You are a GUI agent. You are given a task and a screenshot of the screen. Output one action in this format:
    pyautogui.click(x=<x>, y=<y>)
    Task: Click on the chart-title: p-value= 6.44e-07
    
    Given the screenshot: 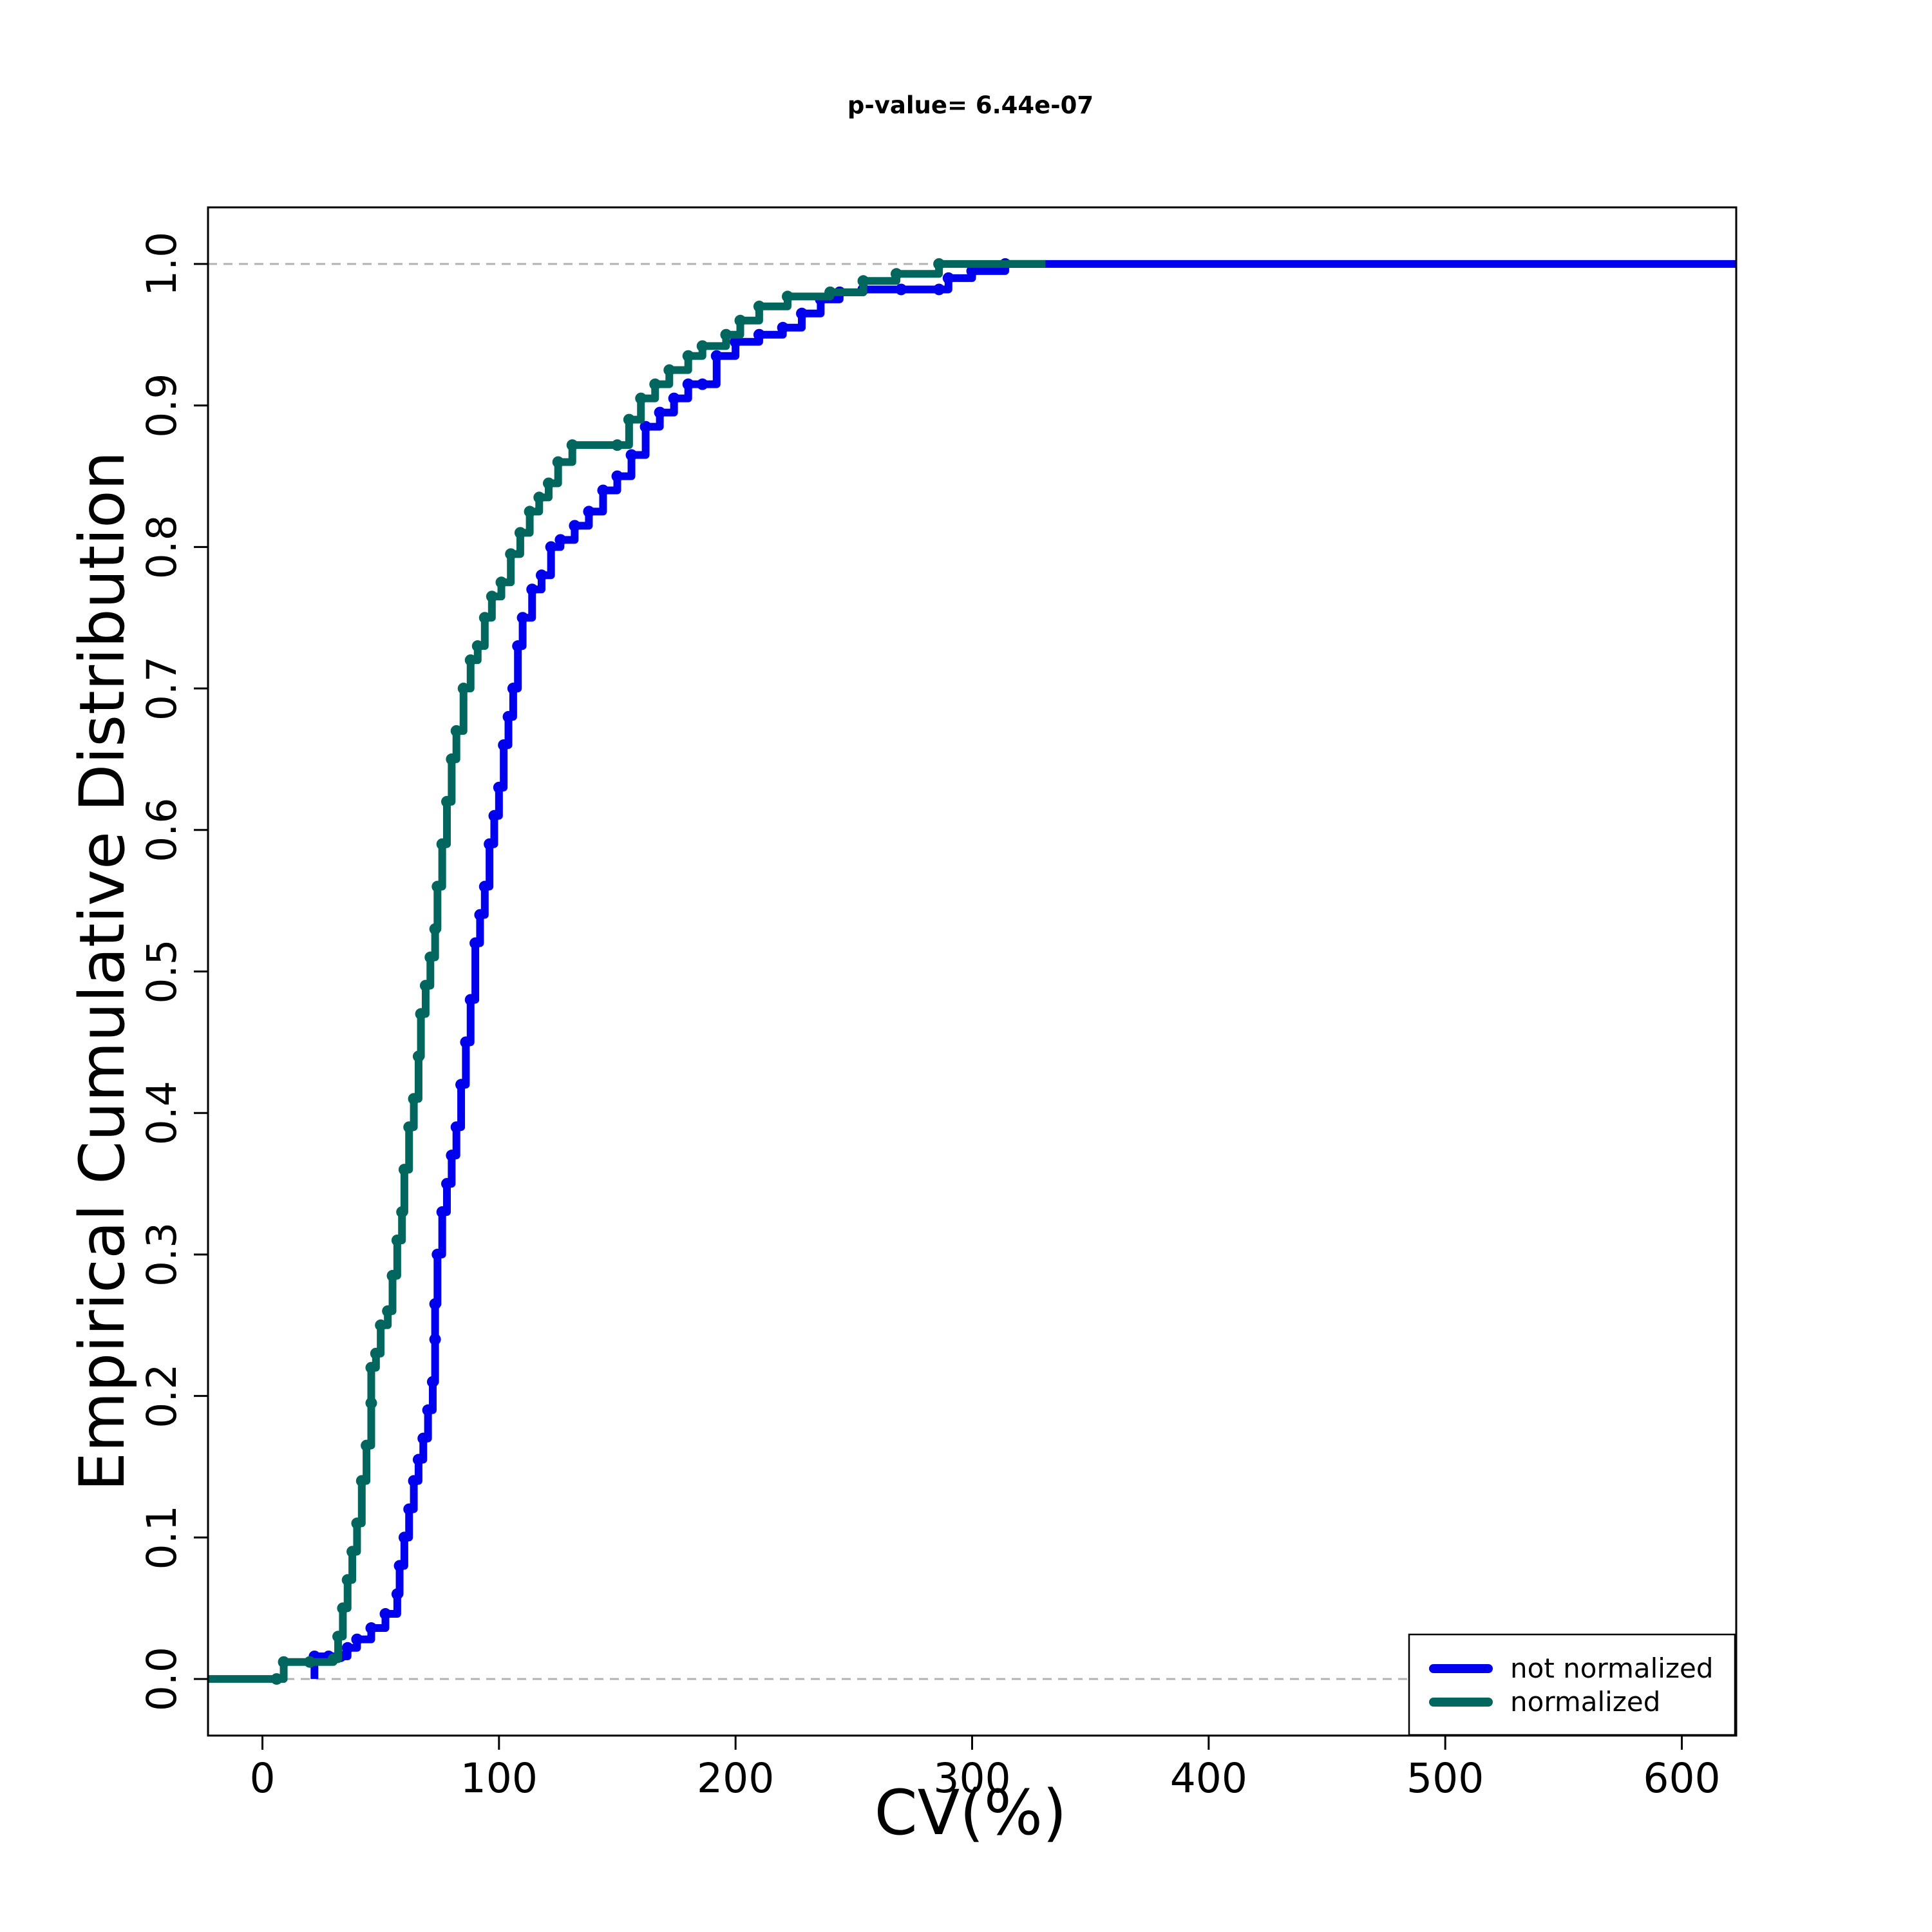 What is the action you would take?
    pyautogui.click(x=971, y=105)
    